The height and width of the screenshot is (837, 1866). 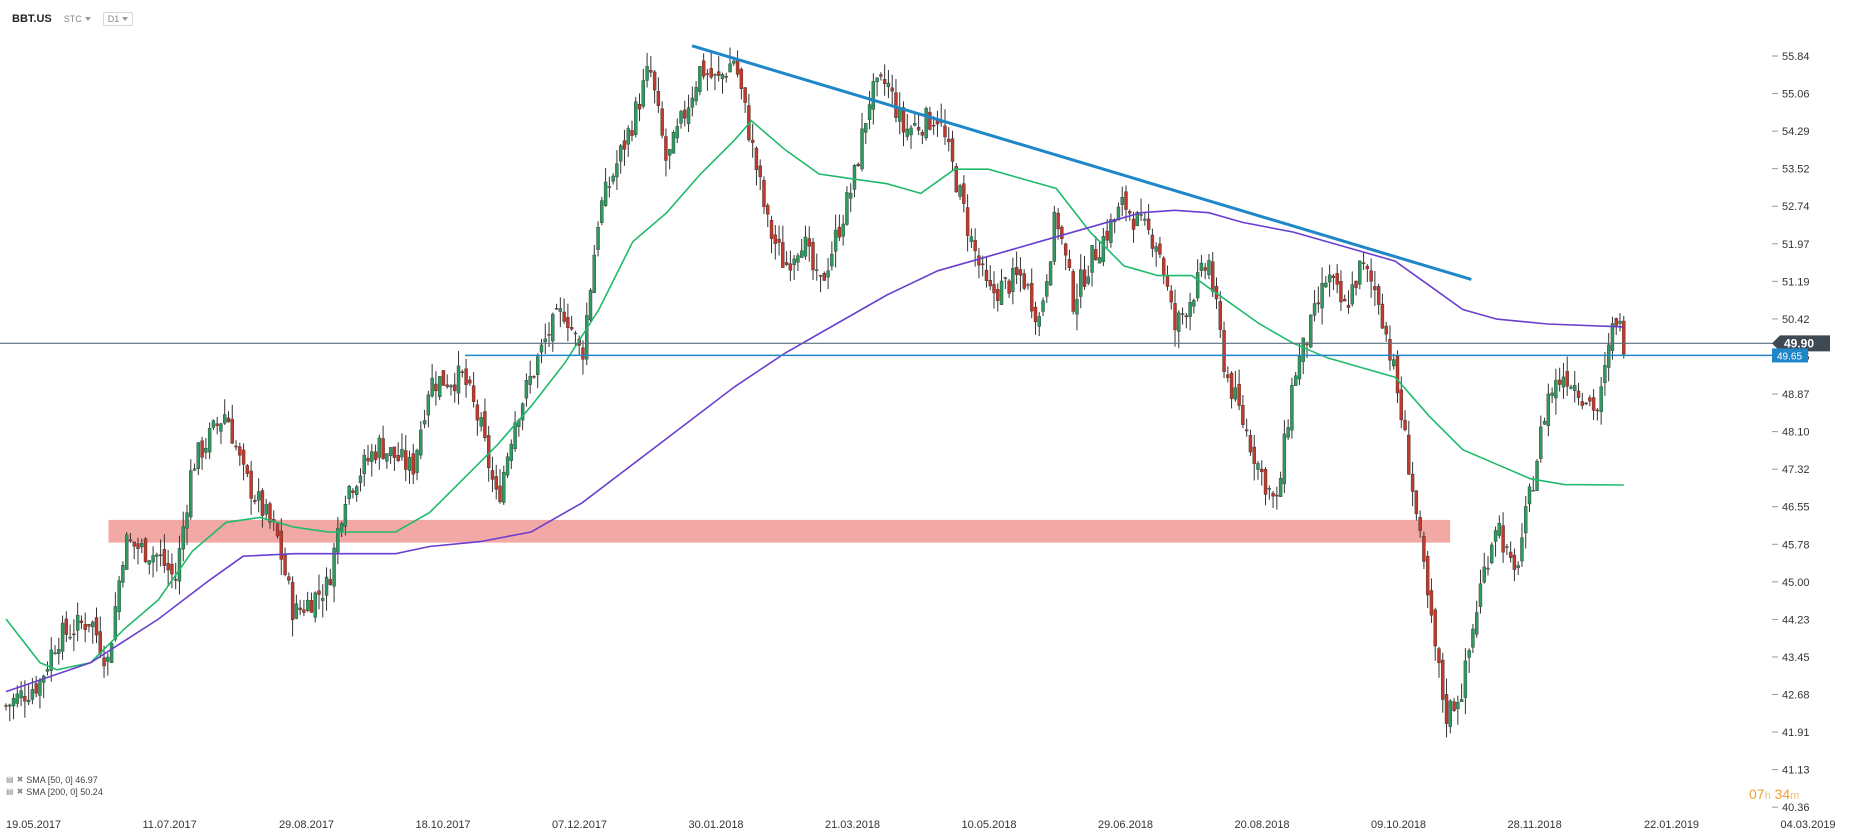 I want to click on source-dropdown: STC, so click(x=77, y=19).